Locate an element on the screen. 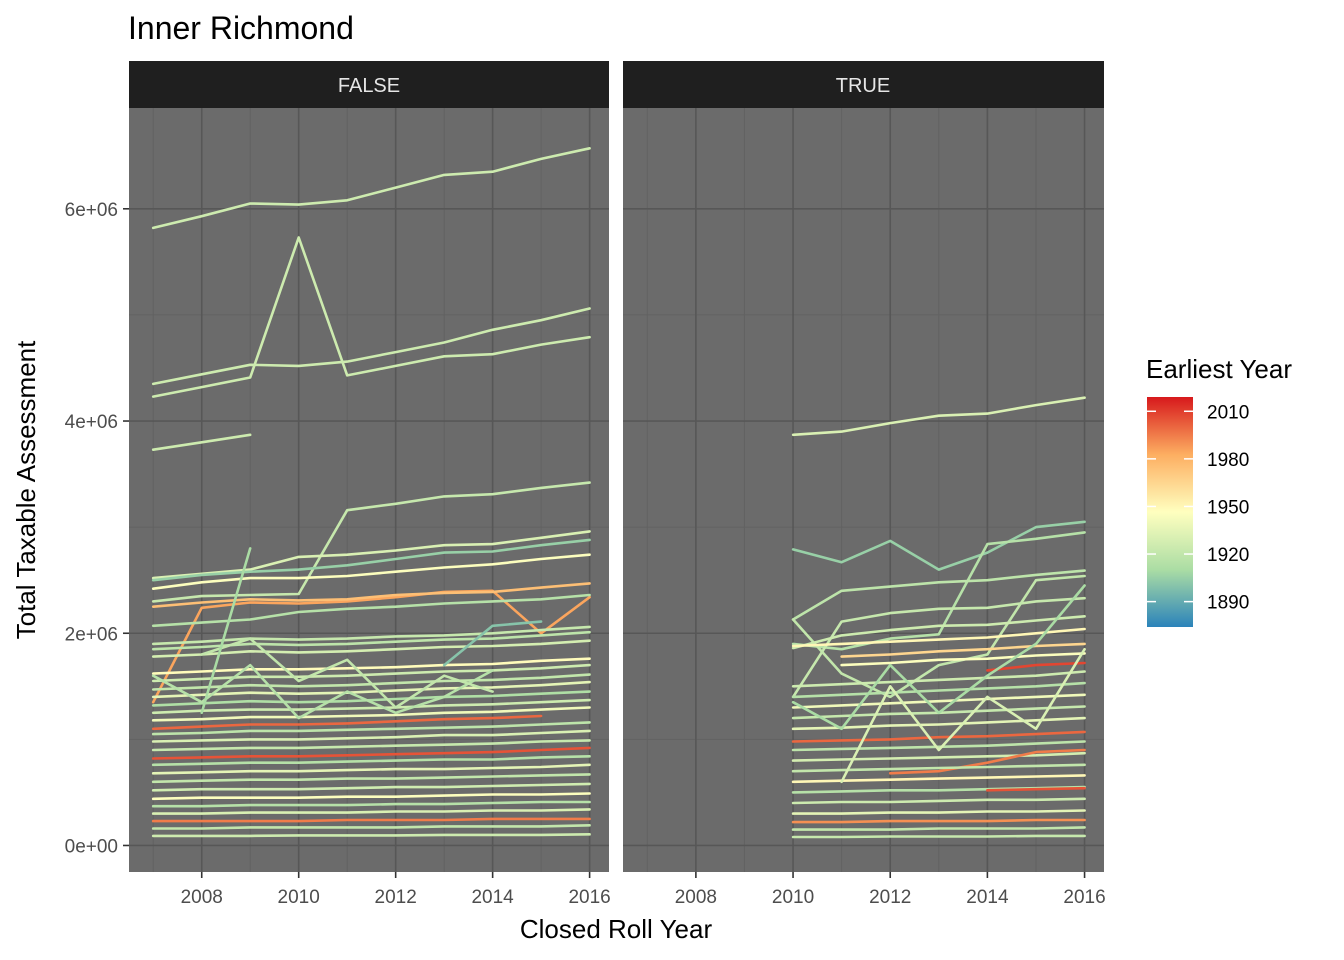 This screenshot has height=960, width=1344. legend-tick-label: 1980 is located at coordinates (1228, 460).